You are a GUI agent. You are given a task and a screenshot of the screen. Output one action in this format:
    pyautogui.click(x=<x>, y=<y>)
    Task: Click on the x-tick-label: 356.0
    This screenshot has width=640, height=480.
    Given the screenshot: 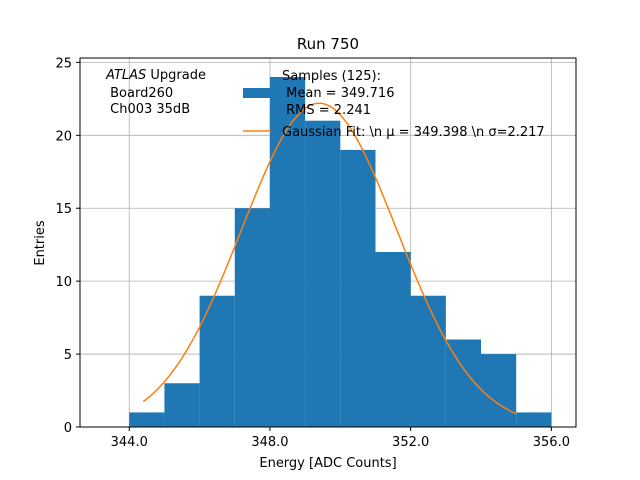 What is the action you would take?
    pyautogui.click(x=551, y=442)
    